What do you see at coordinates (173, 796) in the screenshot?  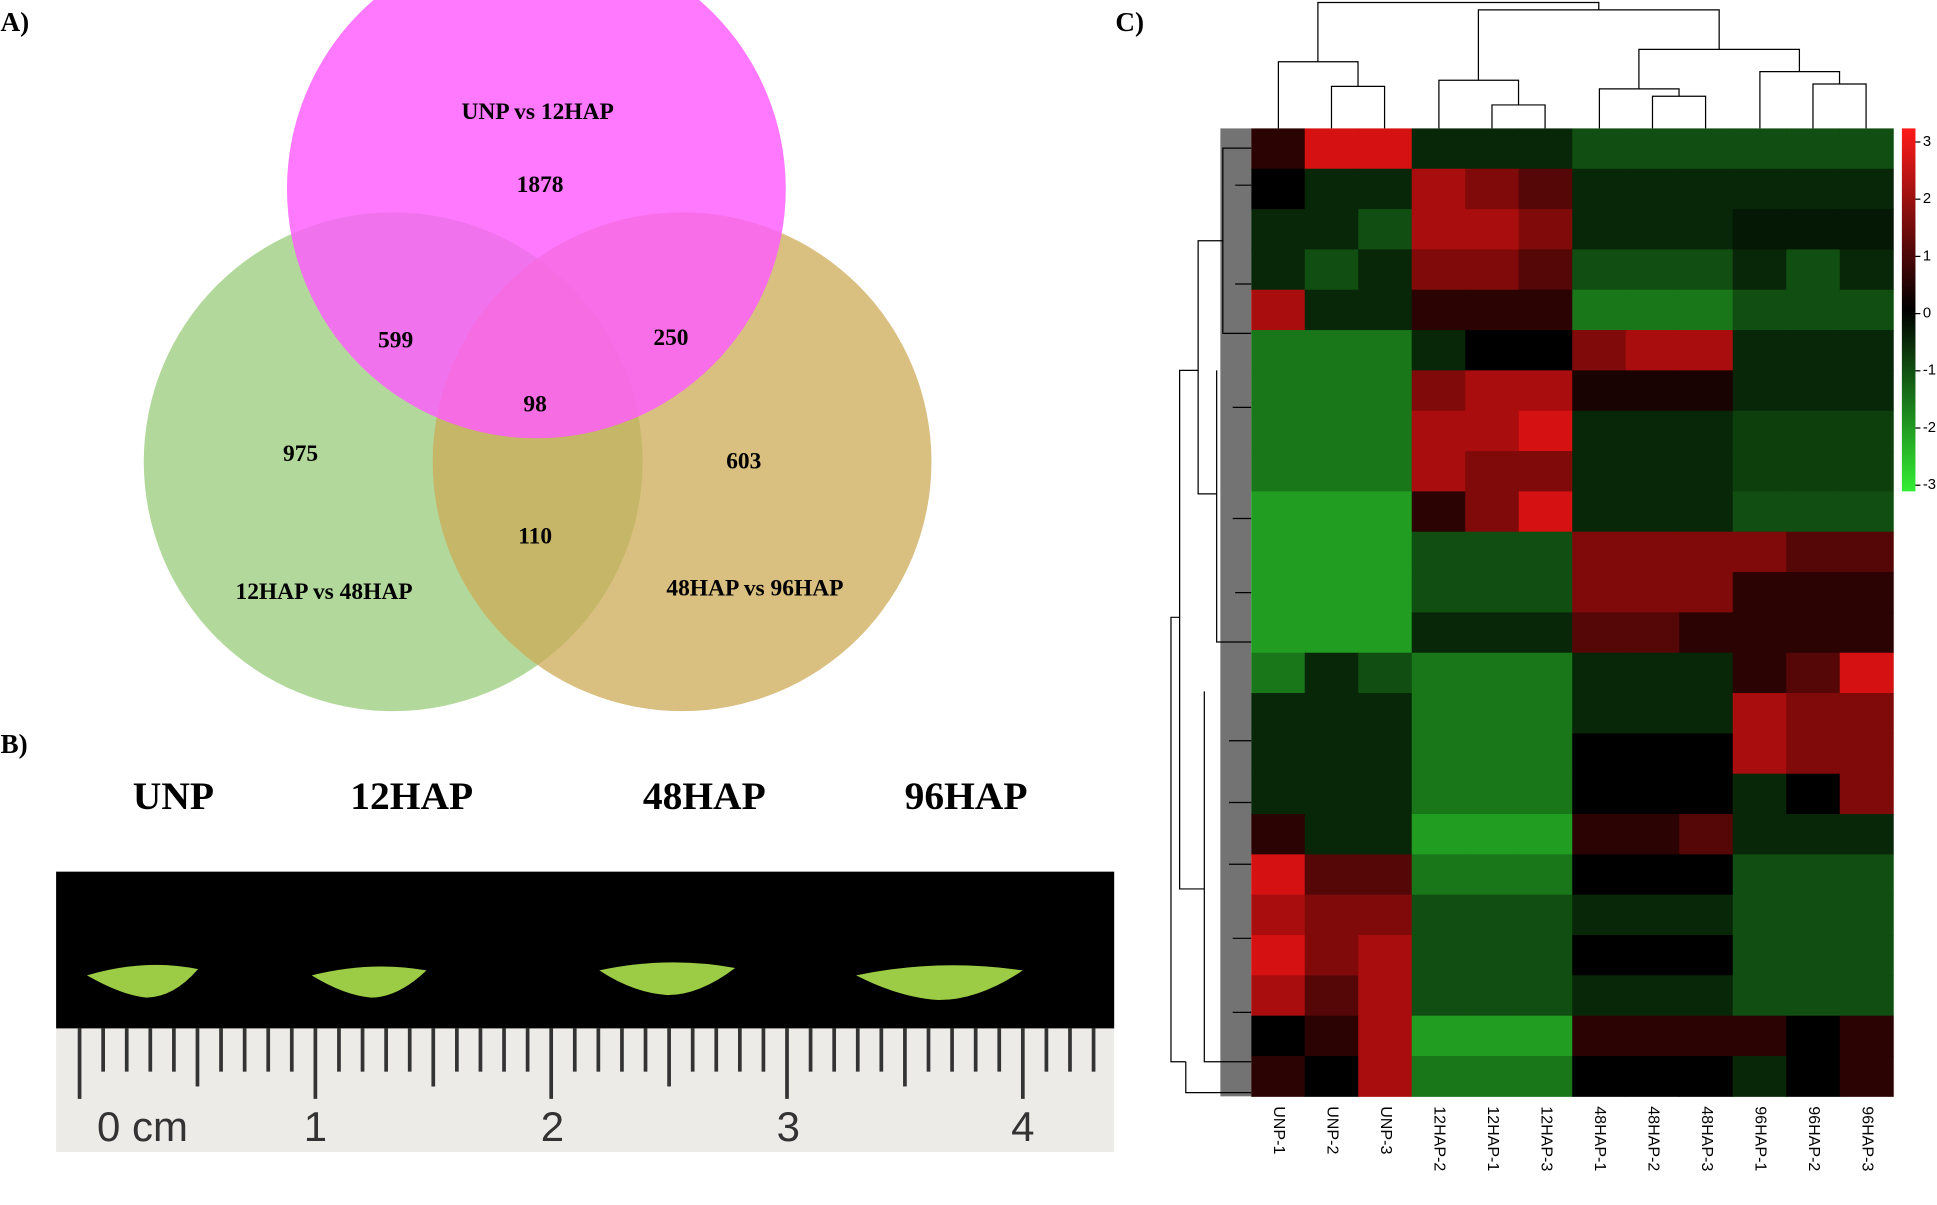 I see `sample-title: UNP` at bounding box center [173, 796].